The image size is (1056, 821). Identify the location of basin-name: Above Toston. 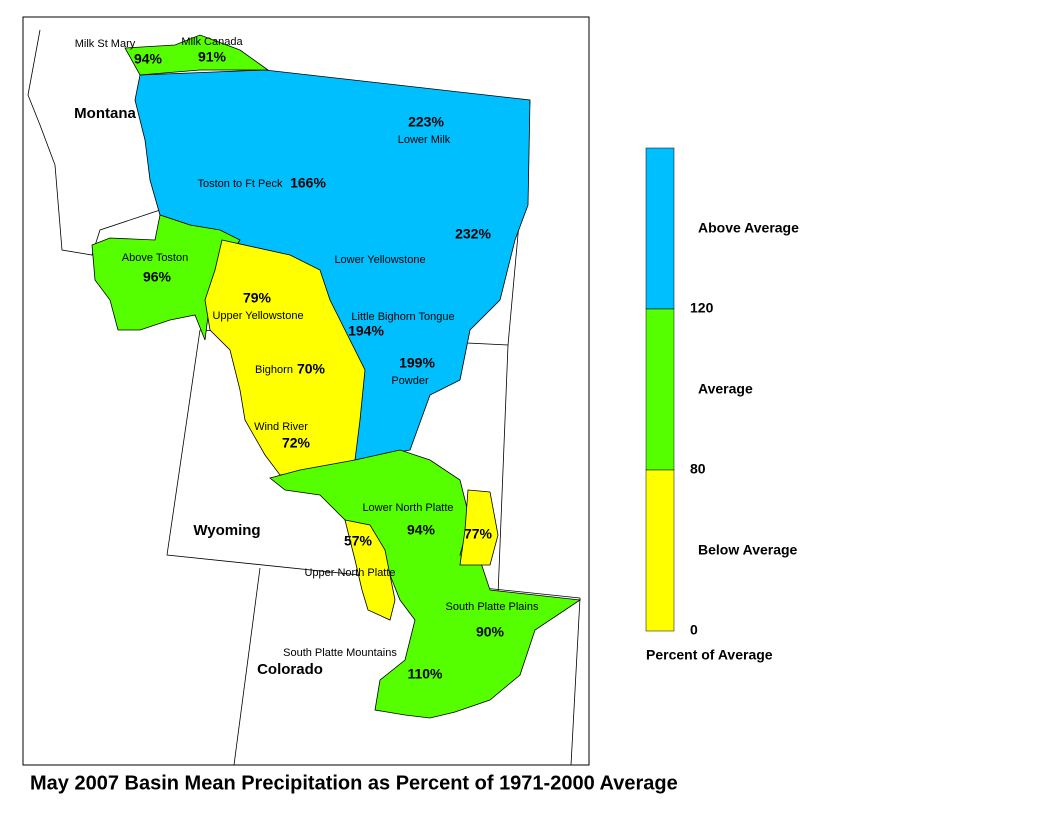
(155, 258).